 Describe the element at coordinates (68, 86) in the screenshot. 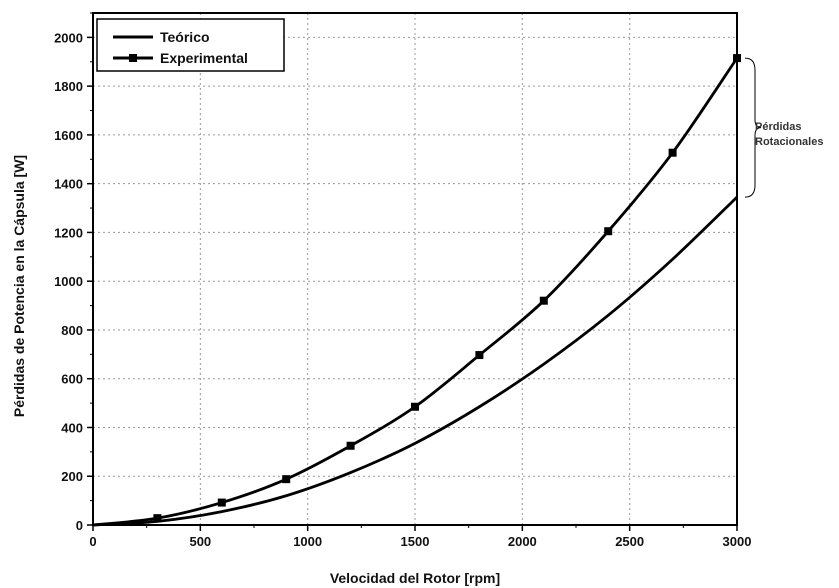

I see `y-tick-label: 1800` at that location.